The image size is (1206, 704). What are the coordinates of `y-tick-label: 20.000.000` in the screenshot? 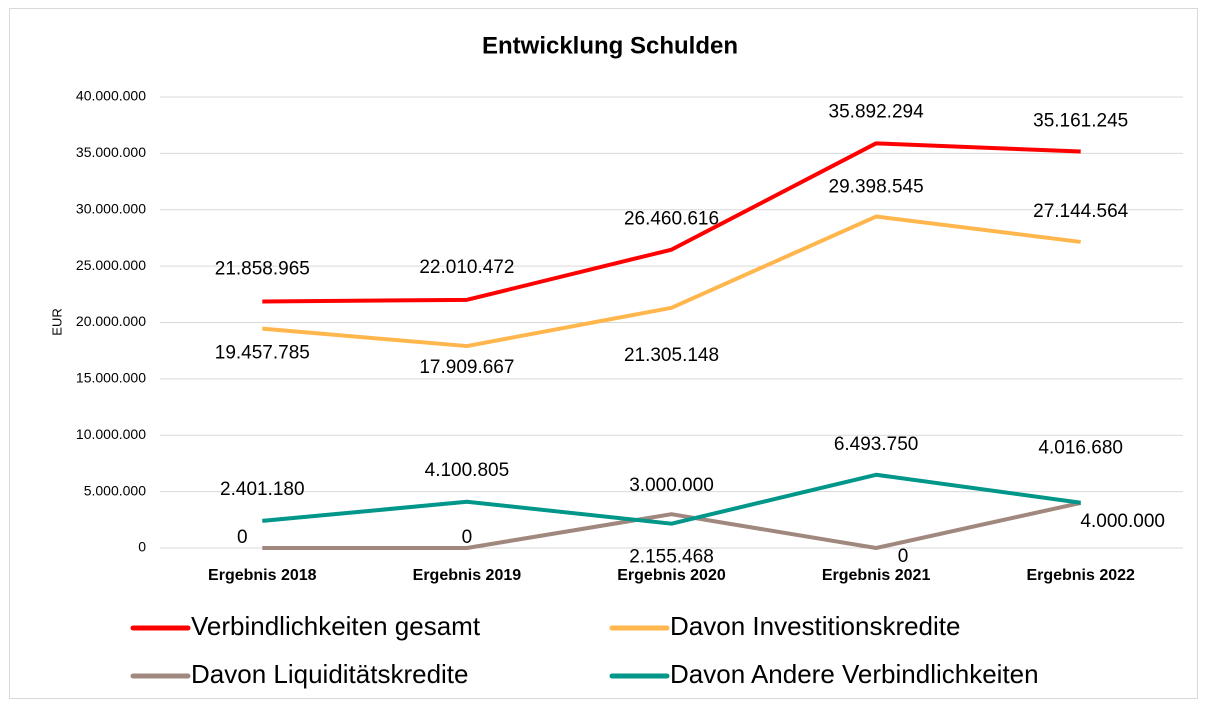 It's located at (111, 321).